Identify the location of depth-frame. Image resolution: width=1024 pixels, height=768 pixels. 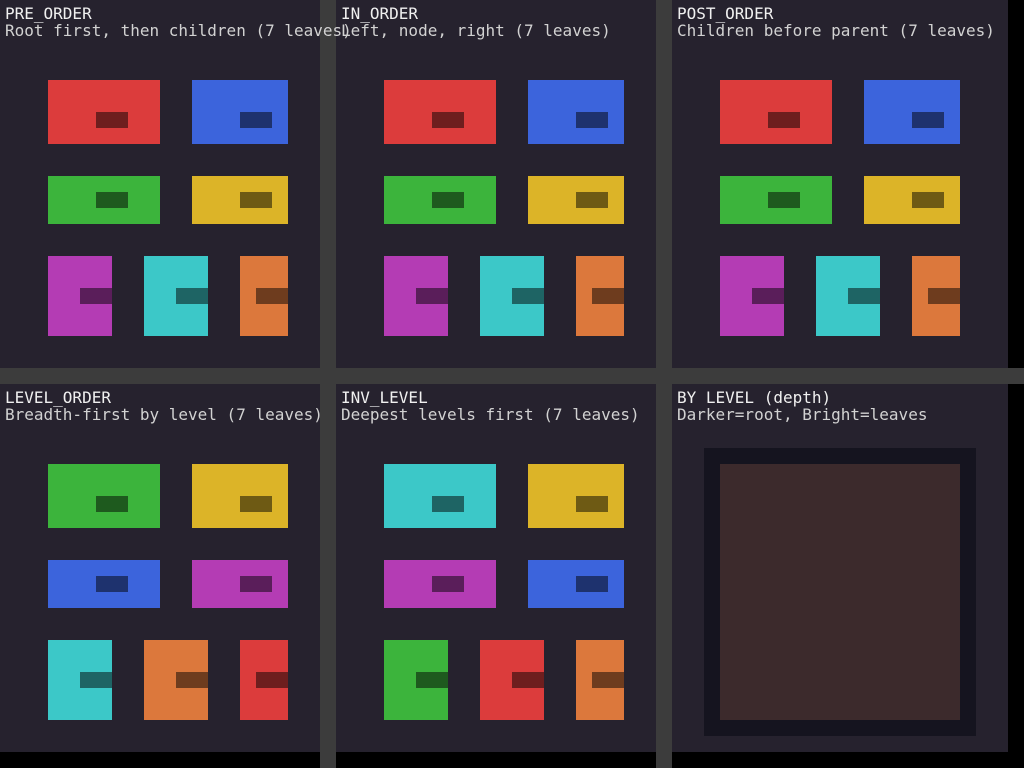
(840, 592).